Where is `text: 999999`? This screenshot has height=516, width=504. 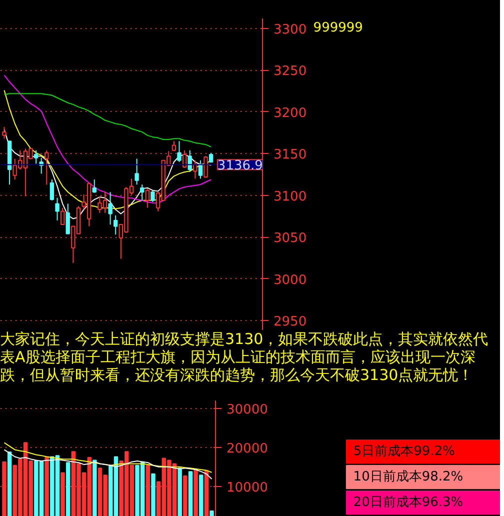 text: 999999 is located at coordinates (338, 28).